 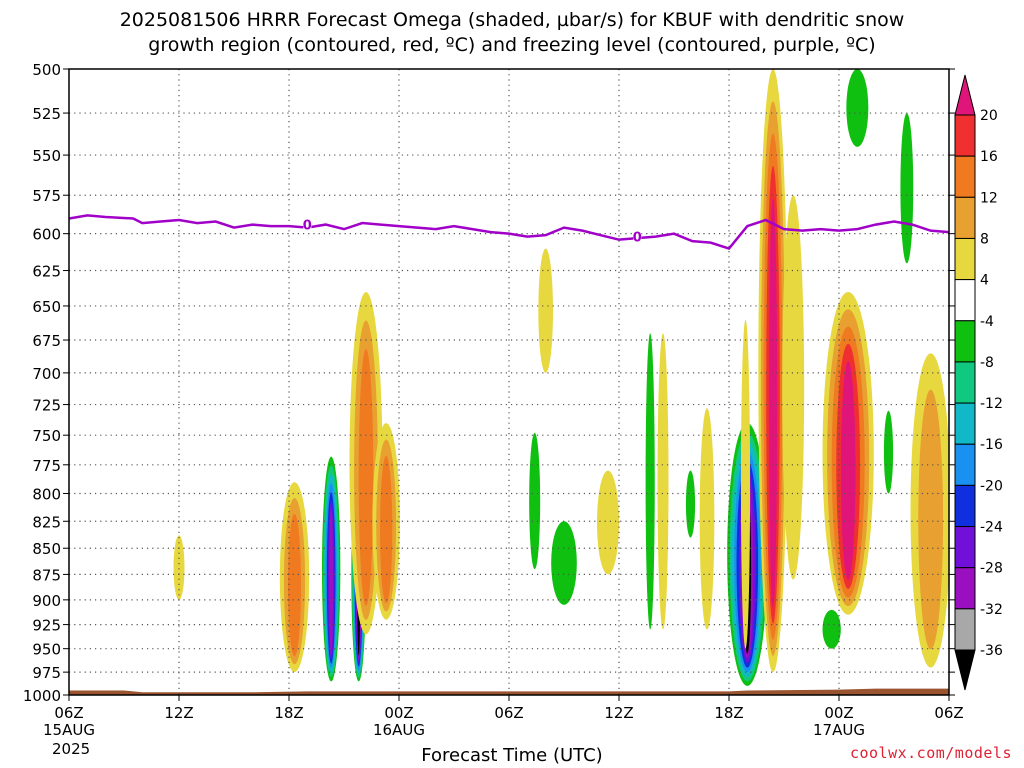 What do you see at coordinates (46, 374) in the screenshot?
I see `y-tick-label: 700` at bounding box center [46, 374].